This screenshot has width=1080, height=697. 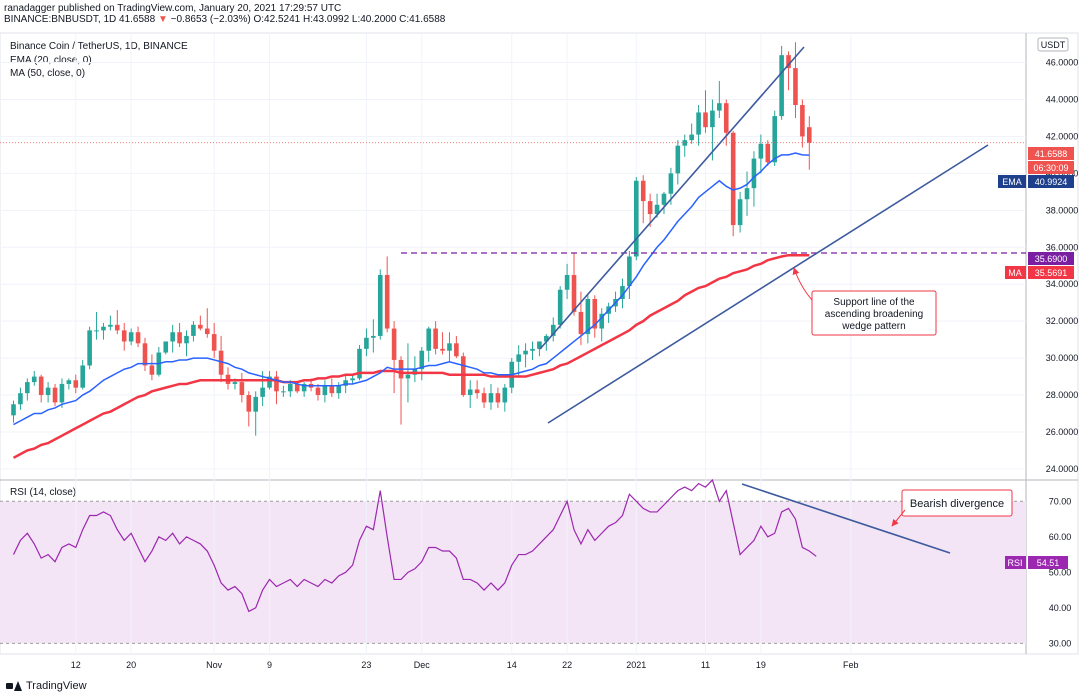 What do you see at coordinates (1053, 44) in the screenshot?
I see `currency-badge` at bounding box center [1053, 44].